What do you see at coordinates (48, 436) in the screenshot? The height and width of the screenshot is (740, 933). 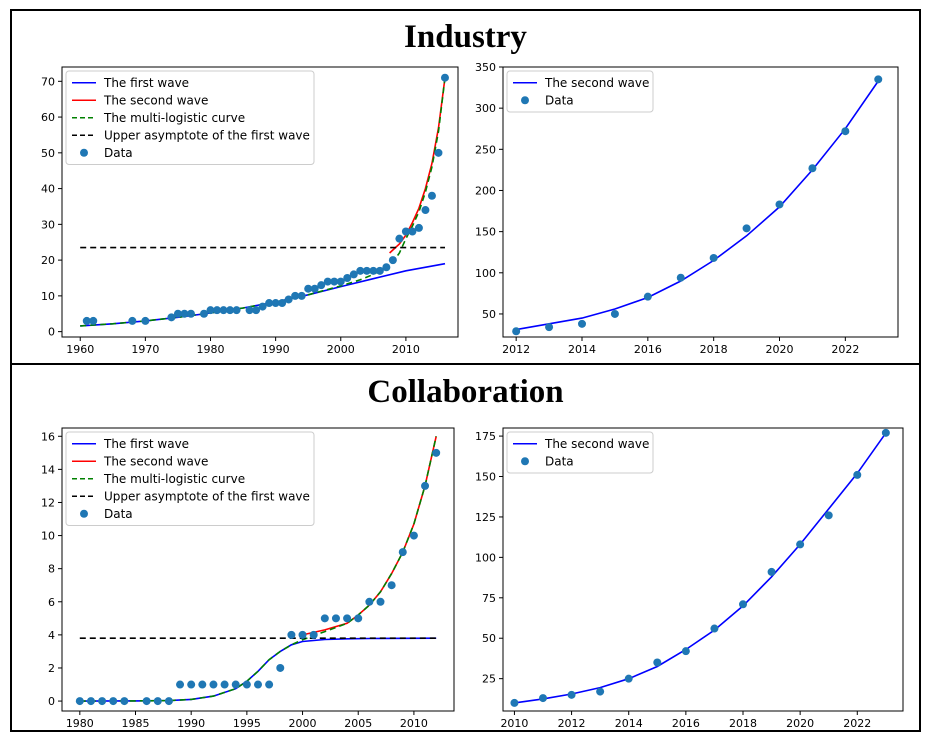 I see `y-tick-label: 16` at bounding box center [48, 436].